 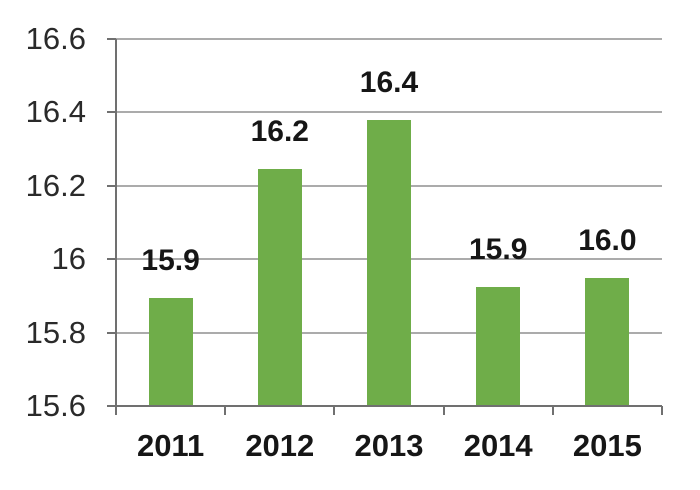 What do you see at coordinates (607, 445) in the screenshot?
I see `x-category-label: 2015` at bounding box center [607, 445].